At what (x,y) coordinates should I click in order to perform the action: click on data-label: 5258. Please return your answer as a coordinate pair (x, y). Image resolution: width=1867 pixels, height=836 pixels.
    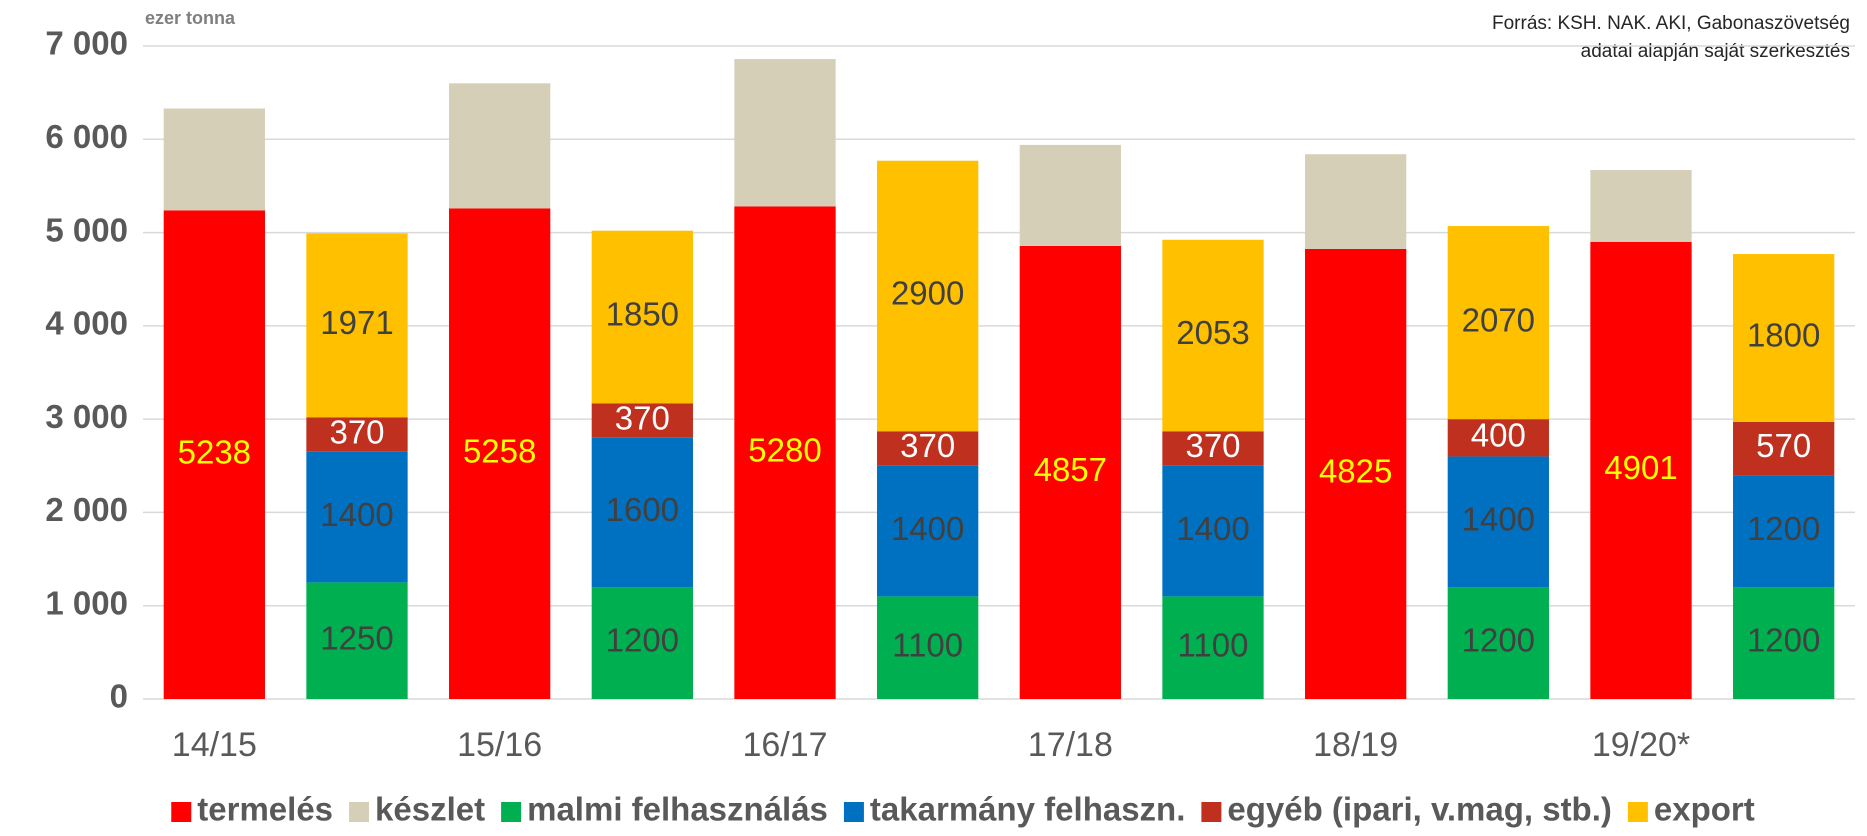
    Looking at the image, I should click on (499, 450).